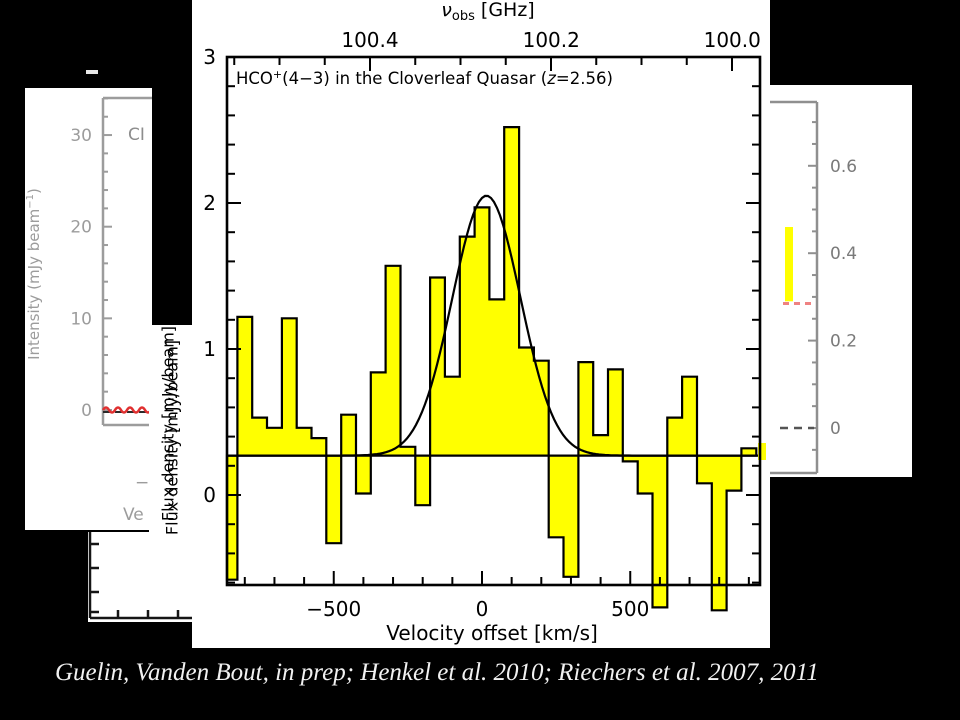  I want to click on flux-density-label: Flux density [mJy/beam], so click(172, 437).